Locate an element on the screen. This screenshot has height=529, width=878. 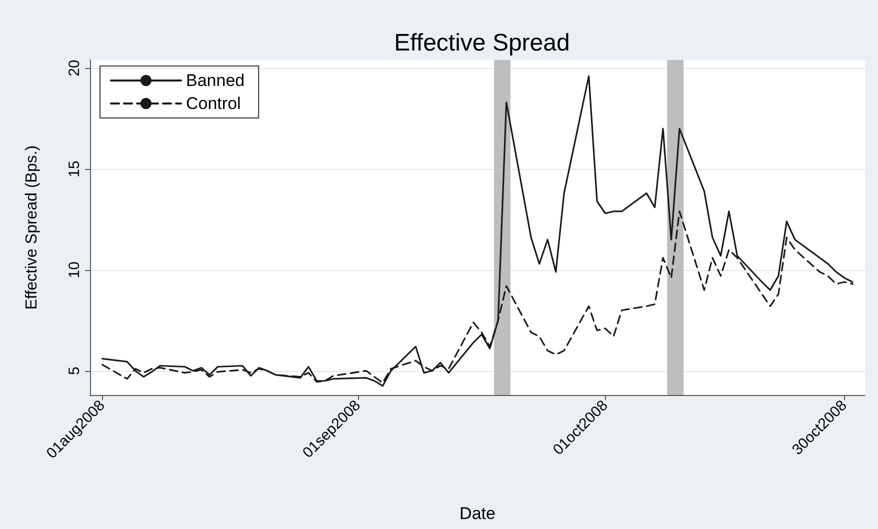
chart-title: Effective Spread is located at coordinates (482, 43).